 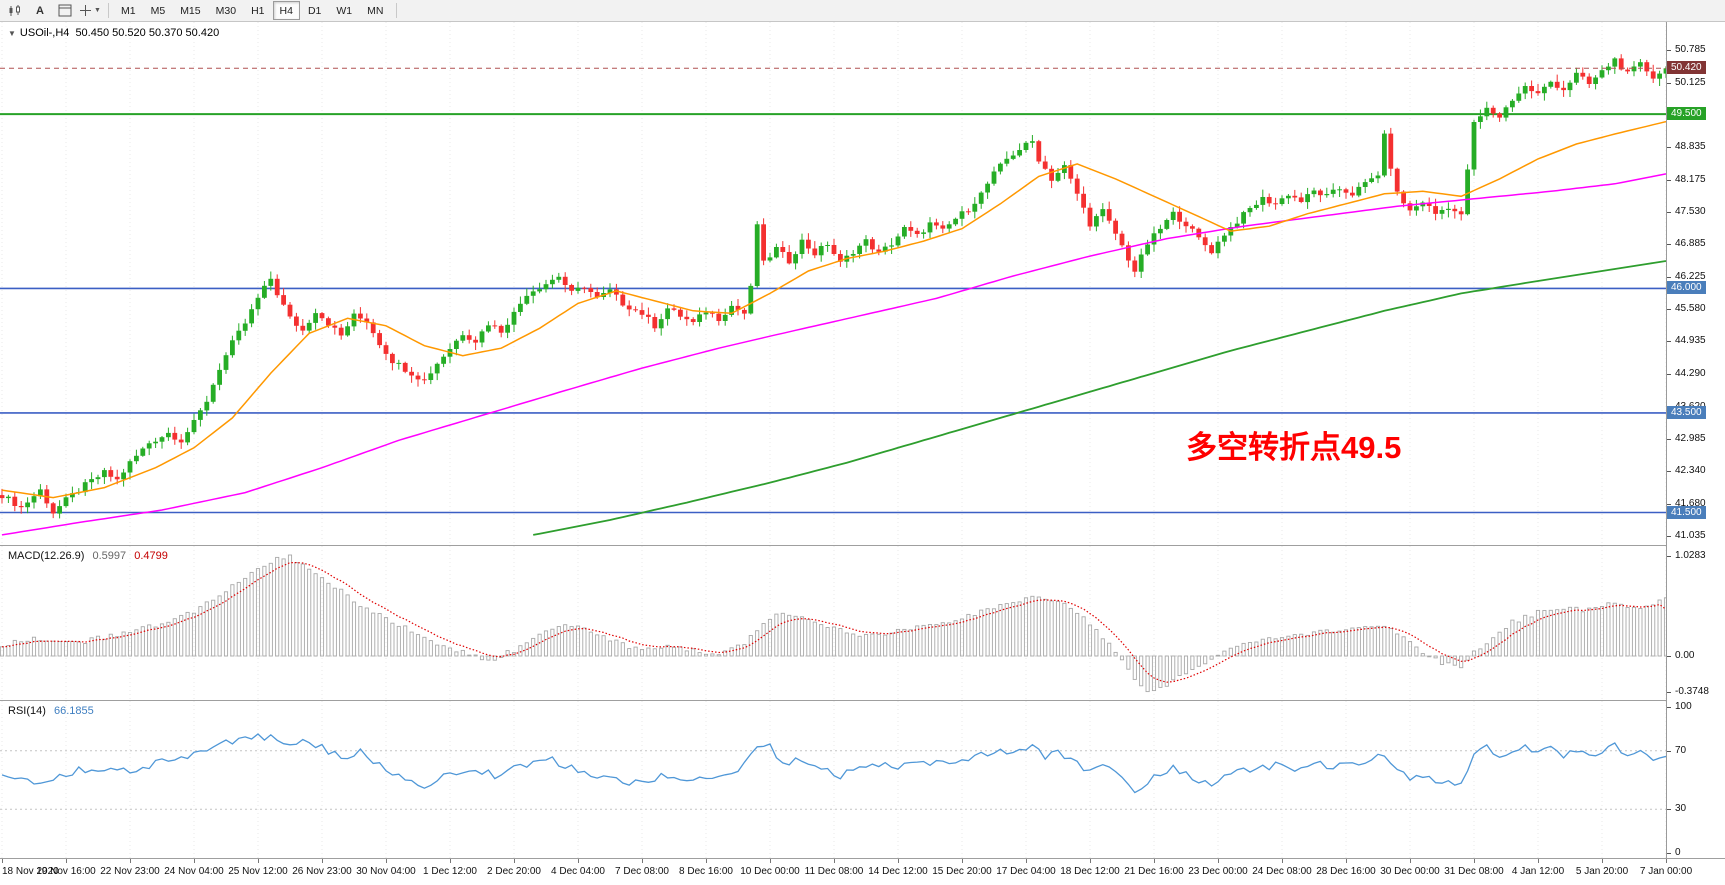 I want to click on time-tick-label: 8 Dec 16:00, so click(x=706, y=871).